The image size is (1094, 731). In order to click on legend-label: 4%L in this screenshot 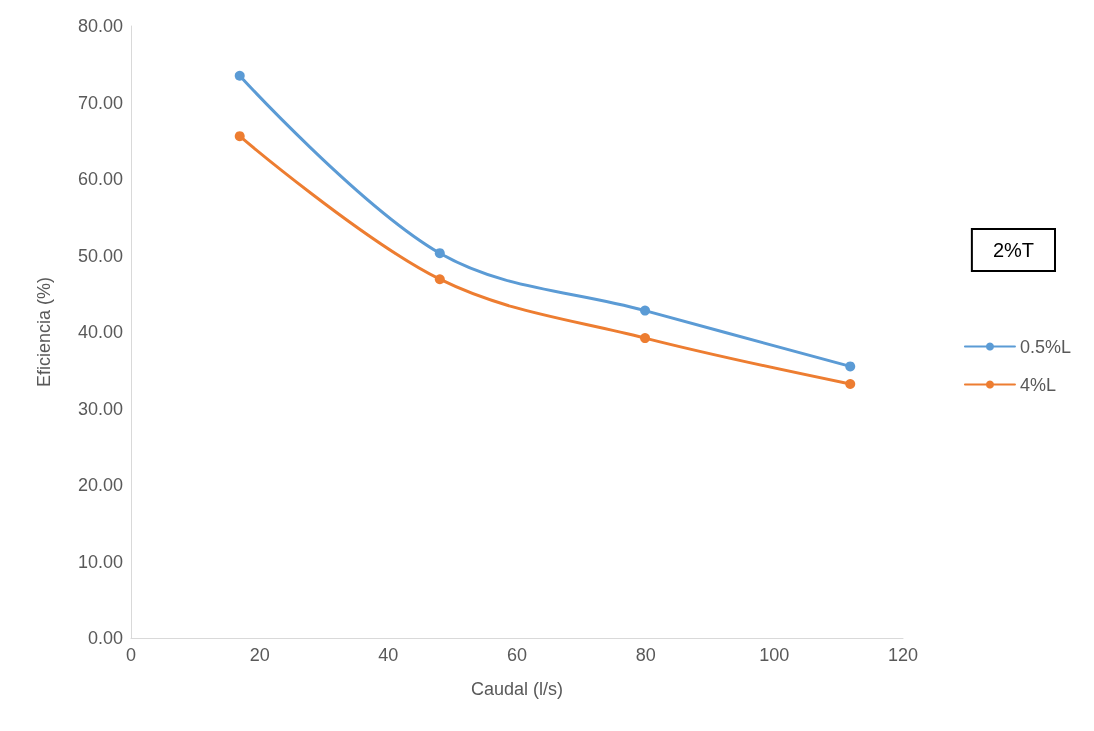, I will do `click(1037, 384)`.